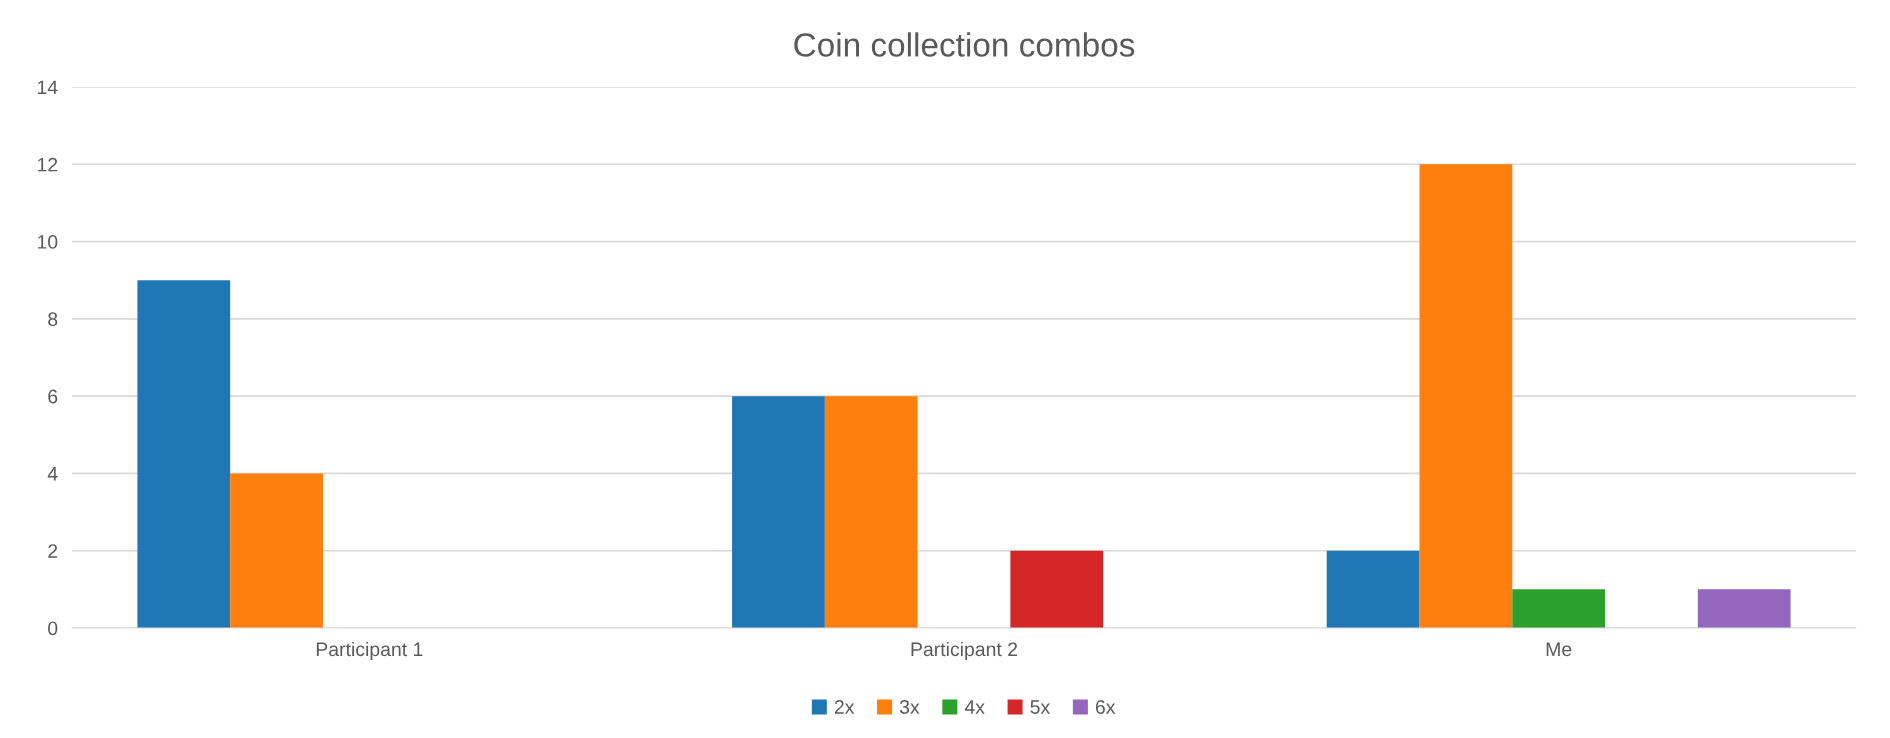  What do you see at coordinates (47, 164) in the screenshot?
I see `y-tick-label: 12` at bounding box center [47, 164].